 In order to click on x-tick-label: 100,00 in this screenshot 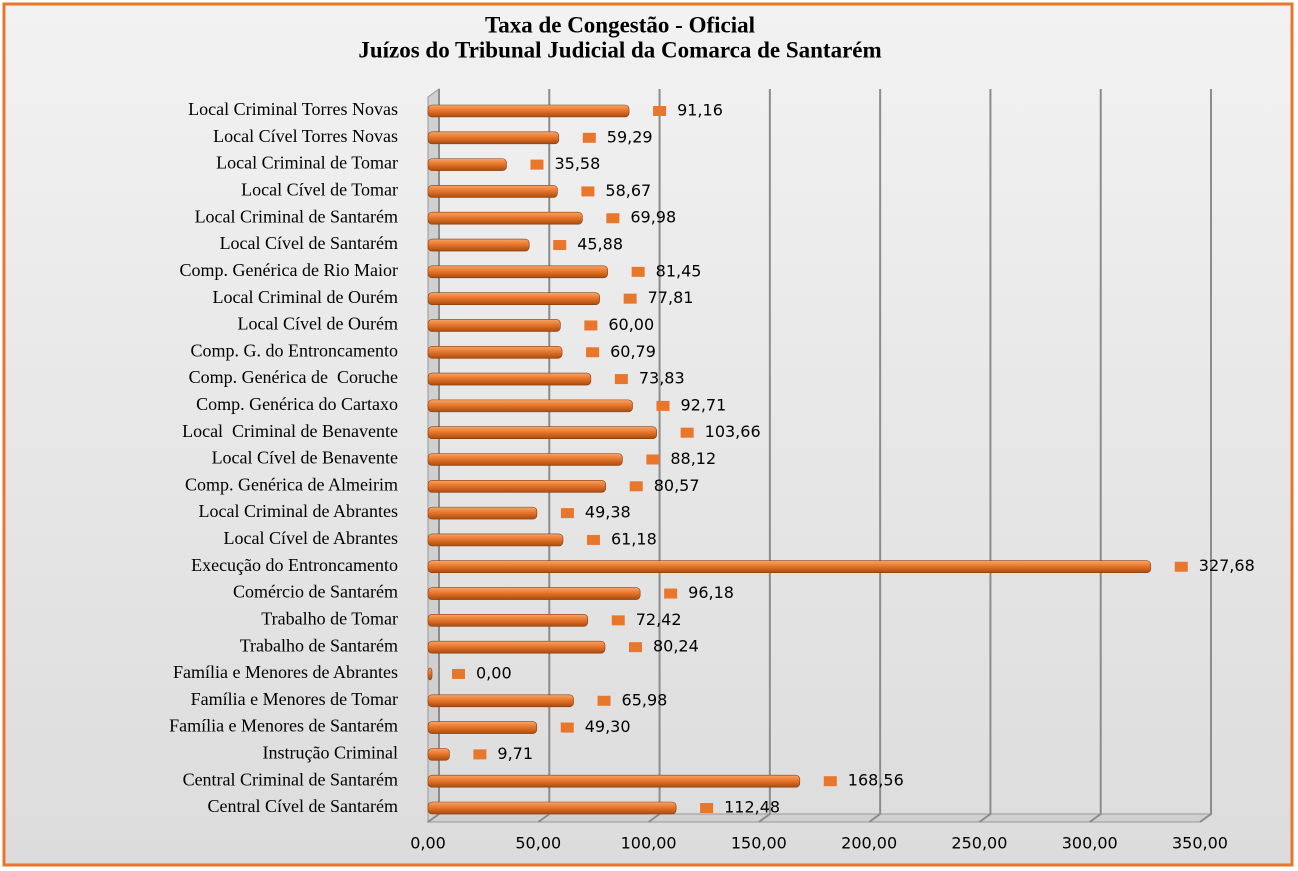, I will do `click(649, 843)`.